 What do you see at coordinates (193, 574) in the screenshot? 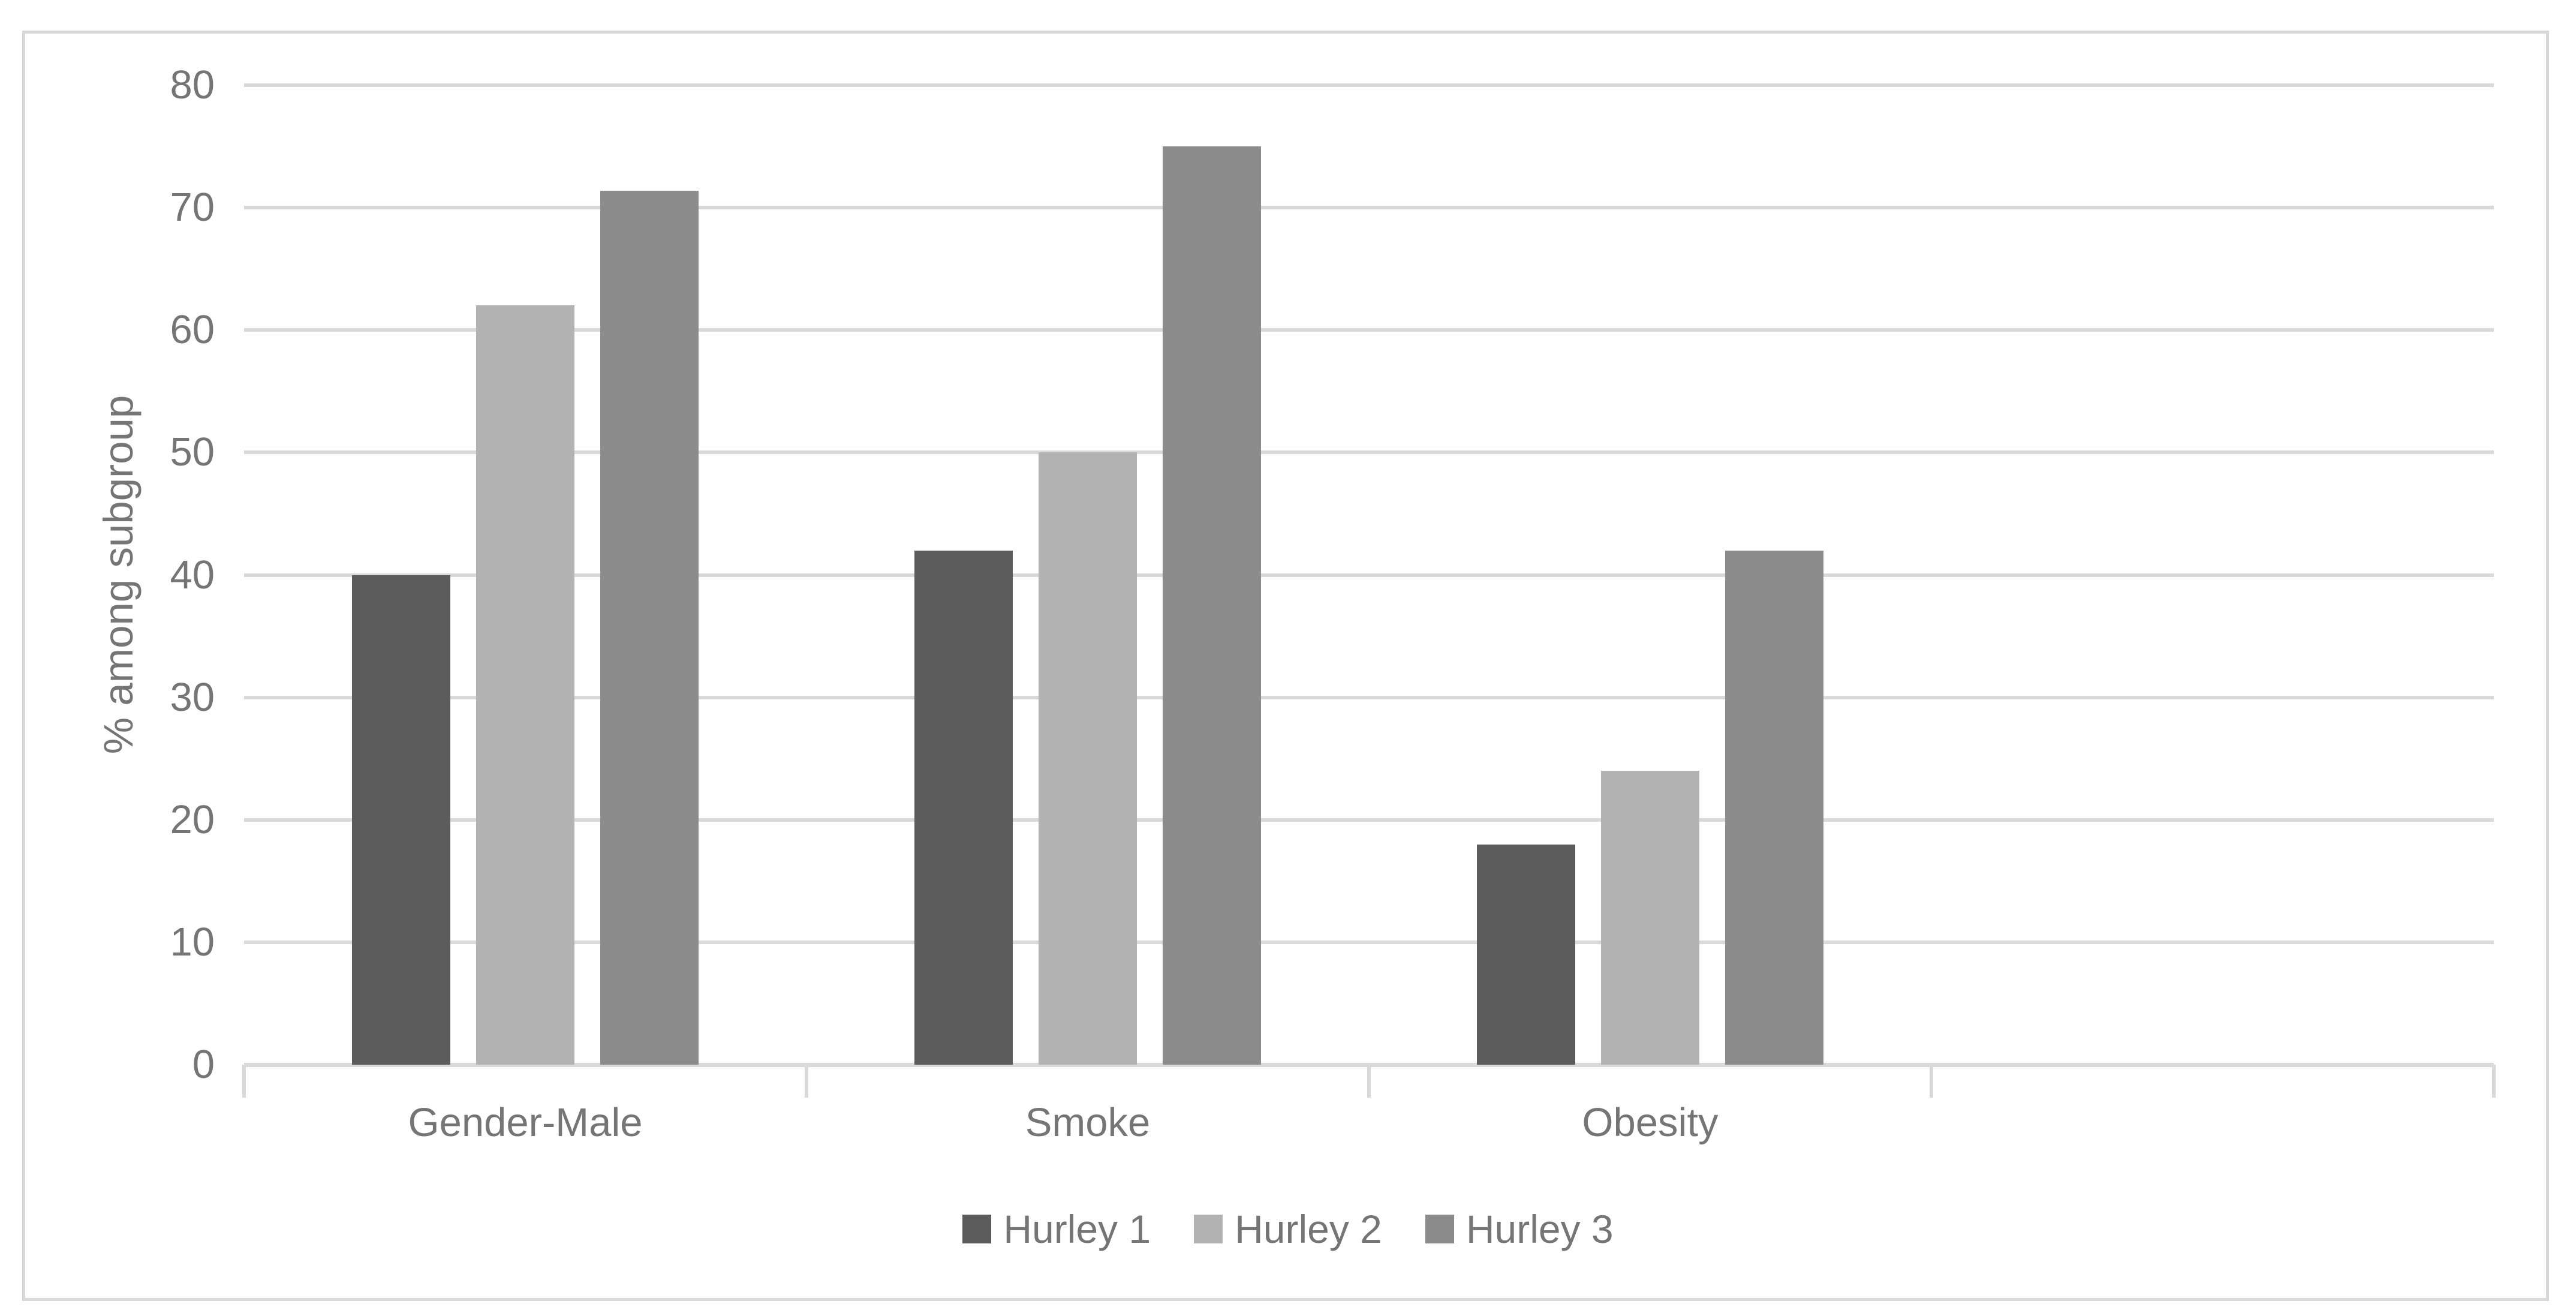
I see `y-tick-label: 40` at bounding box center [193, 574].